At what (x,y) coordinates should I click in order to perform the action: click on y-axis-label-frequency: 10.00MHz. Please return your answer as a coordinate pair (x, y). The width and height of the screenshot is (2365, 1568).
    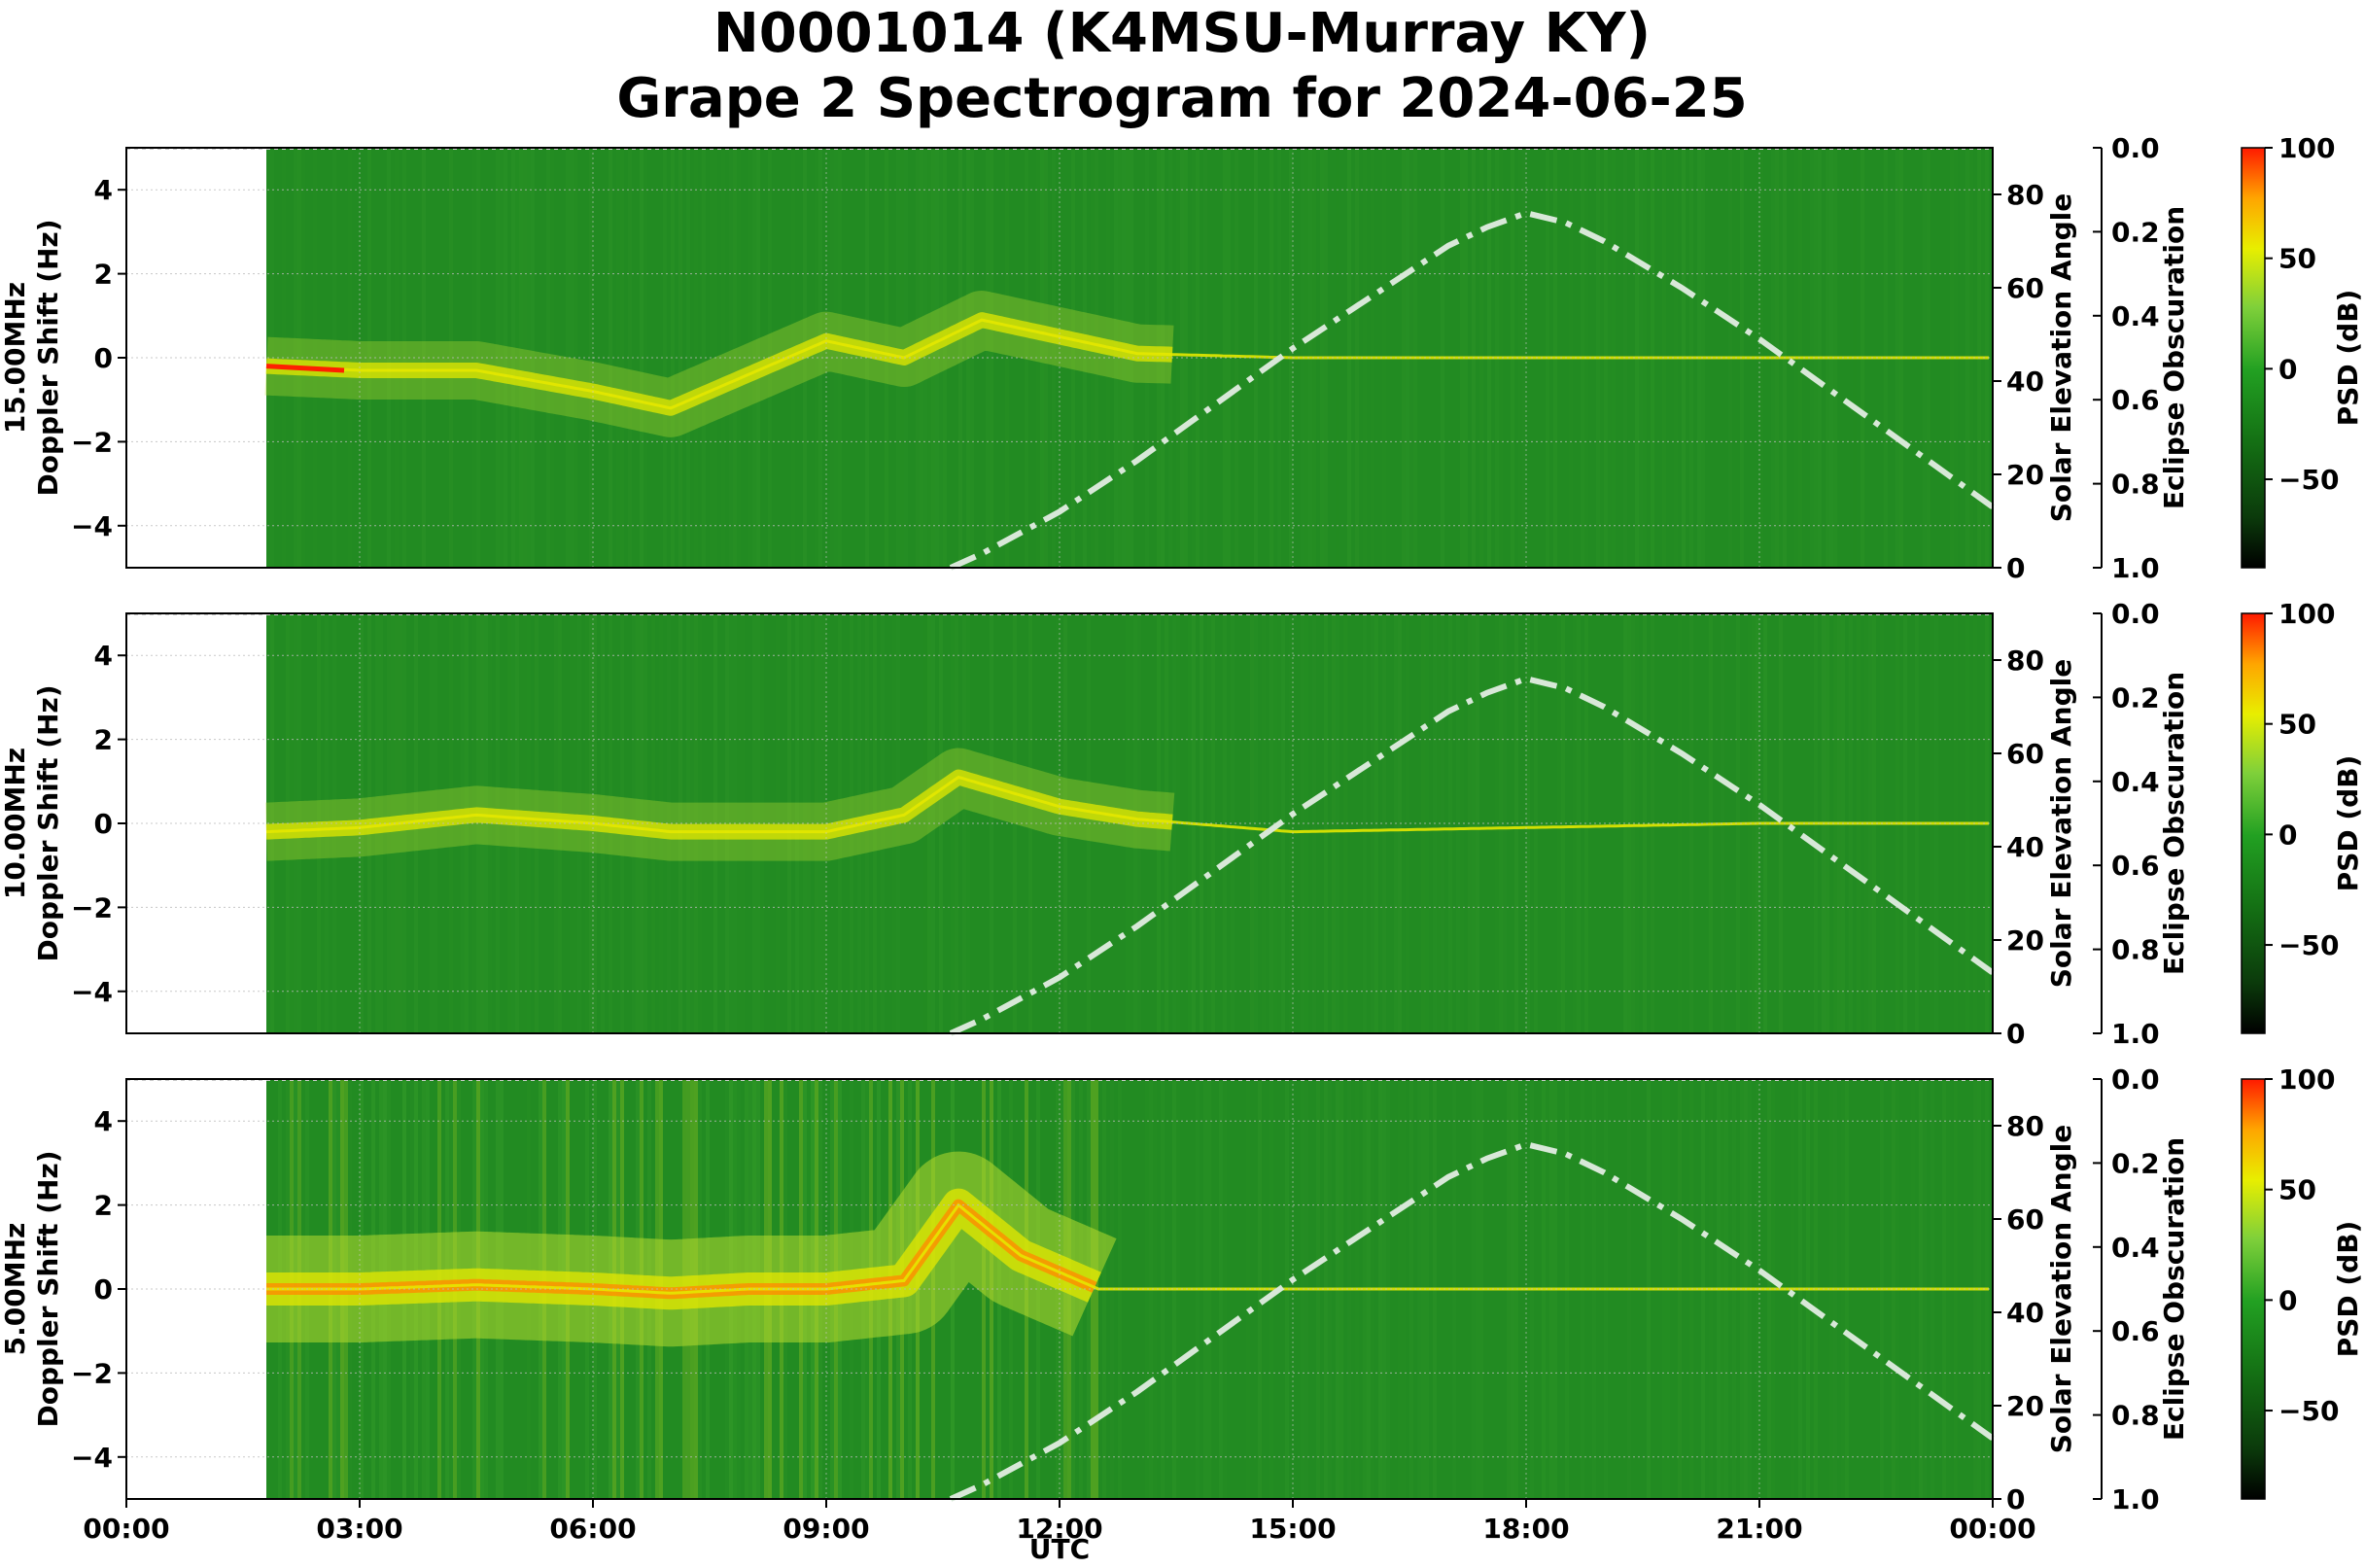
    Looking at the image, I should click on (15, 823).